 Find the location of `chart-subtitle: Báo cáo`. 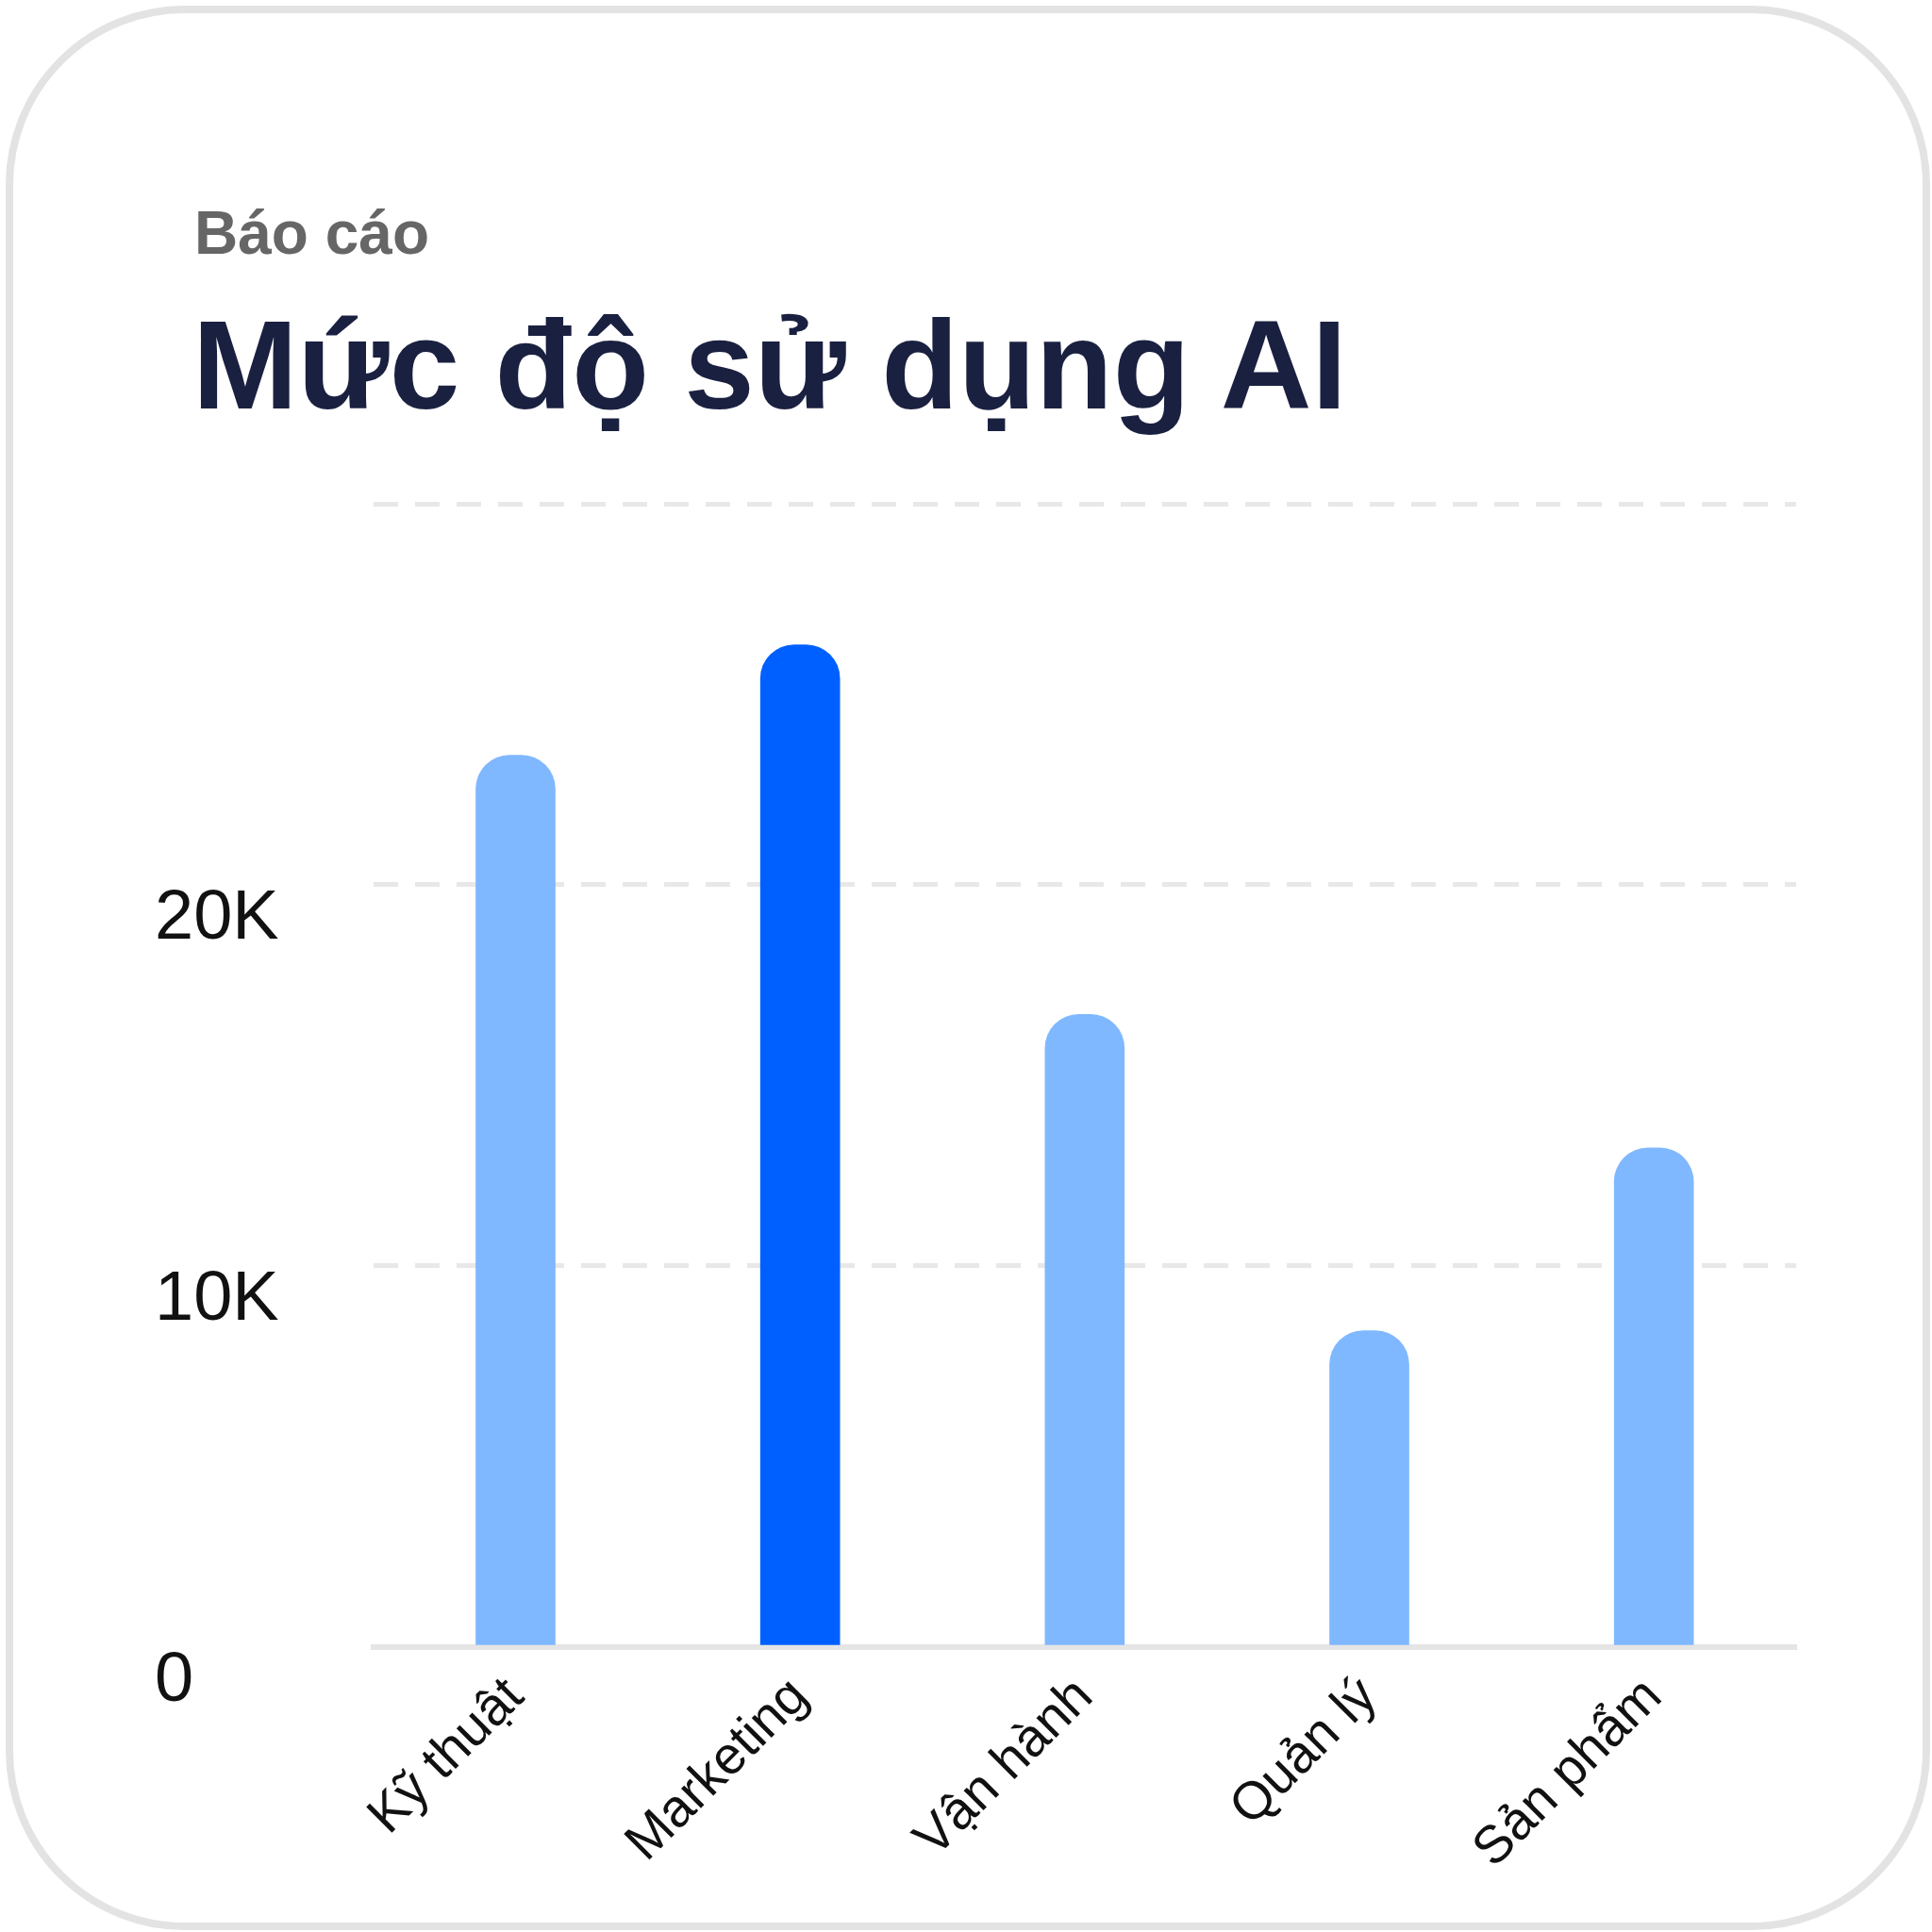

chart-subtitle: Báo cáo is located at coordinates (312, 233).